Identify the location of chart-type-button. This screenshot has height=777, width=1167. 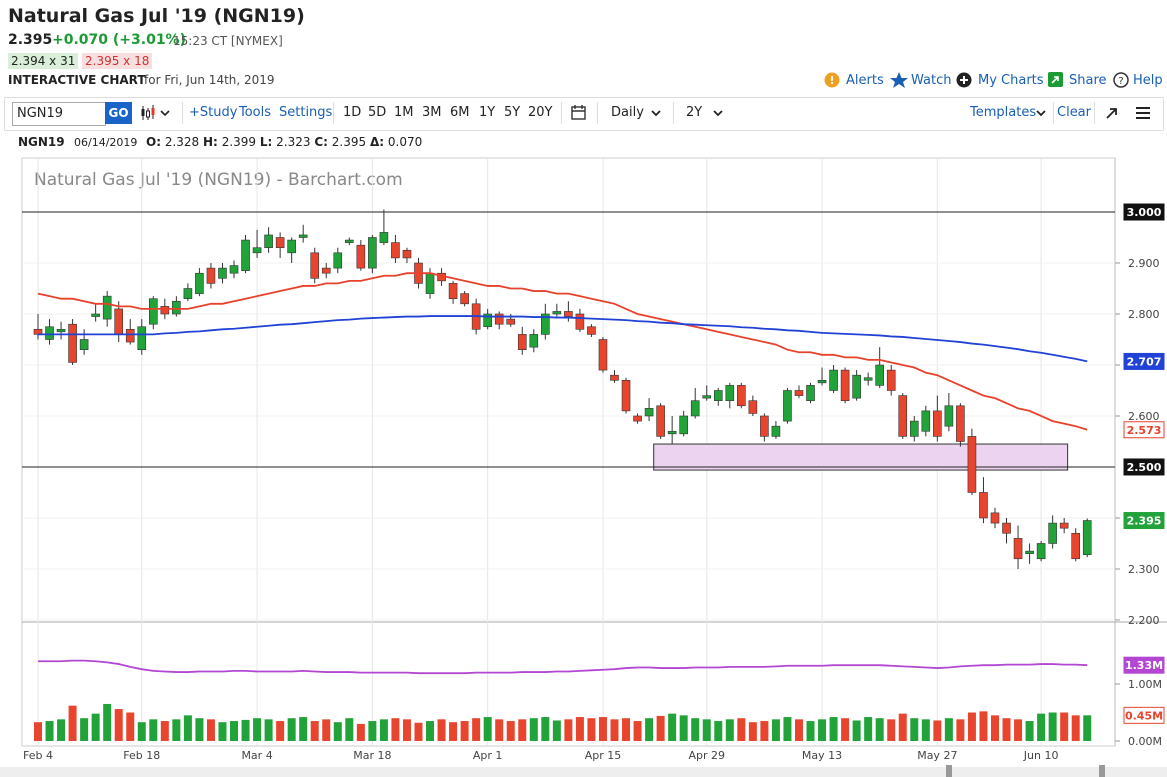
(157, 113).